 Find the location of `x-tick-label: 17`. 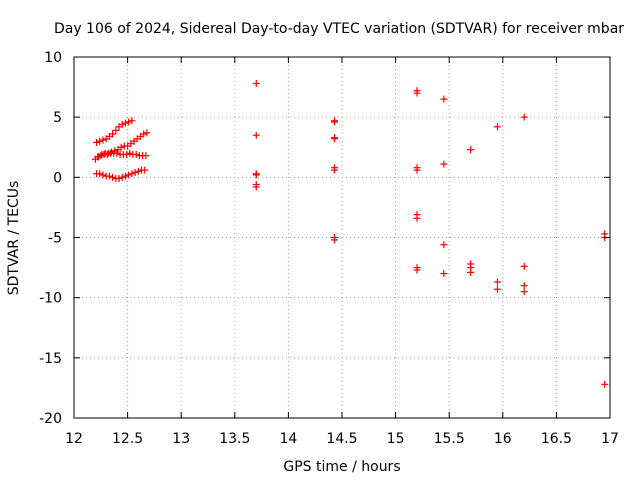

x-tick-label: 17 is located at coordinates (610, 439).